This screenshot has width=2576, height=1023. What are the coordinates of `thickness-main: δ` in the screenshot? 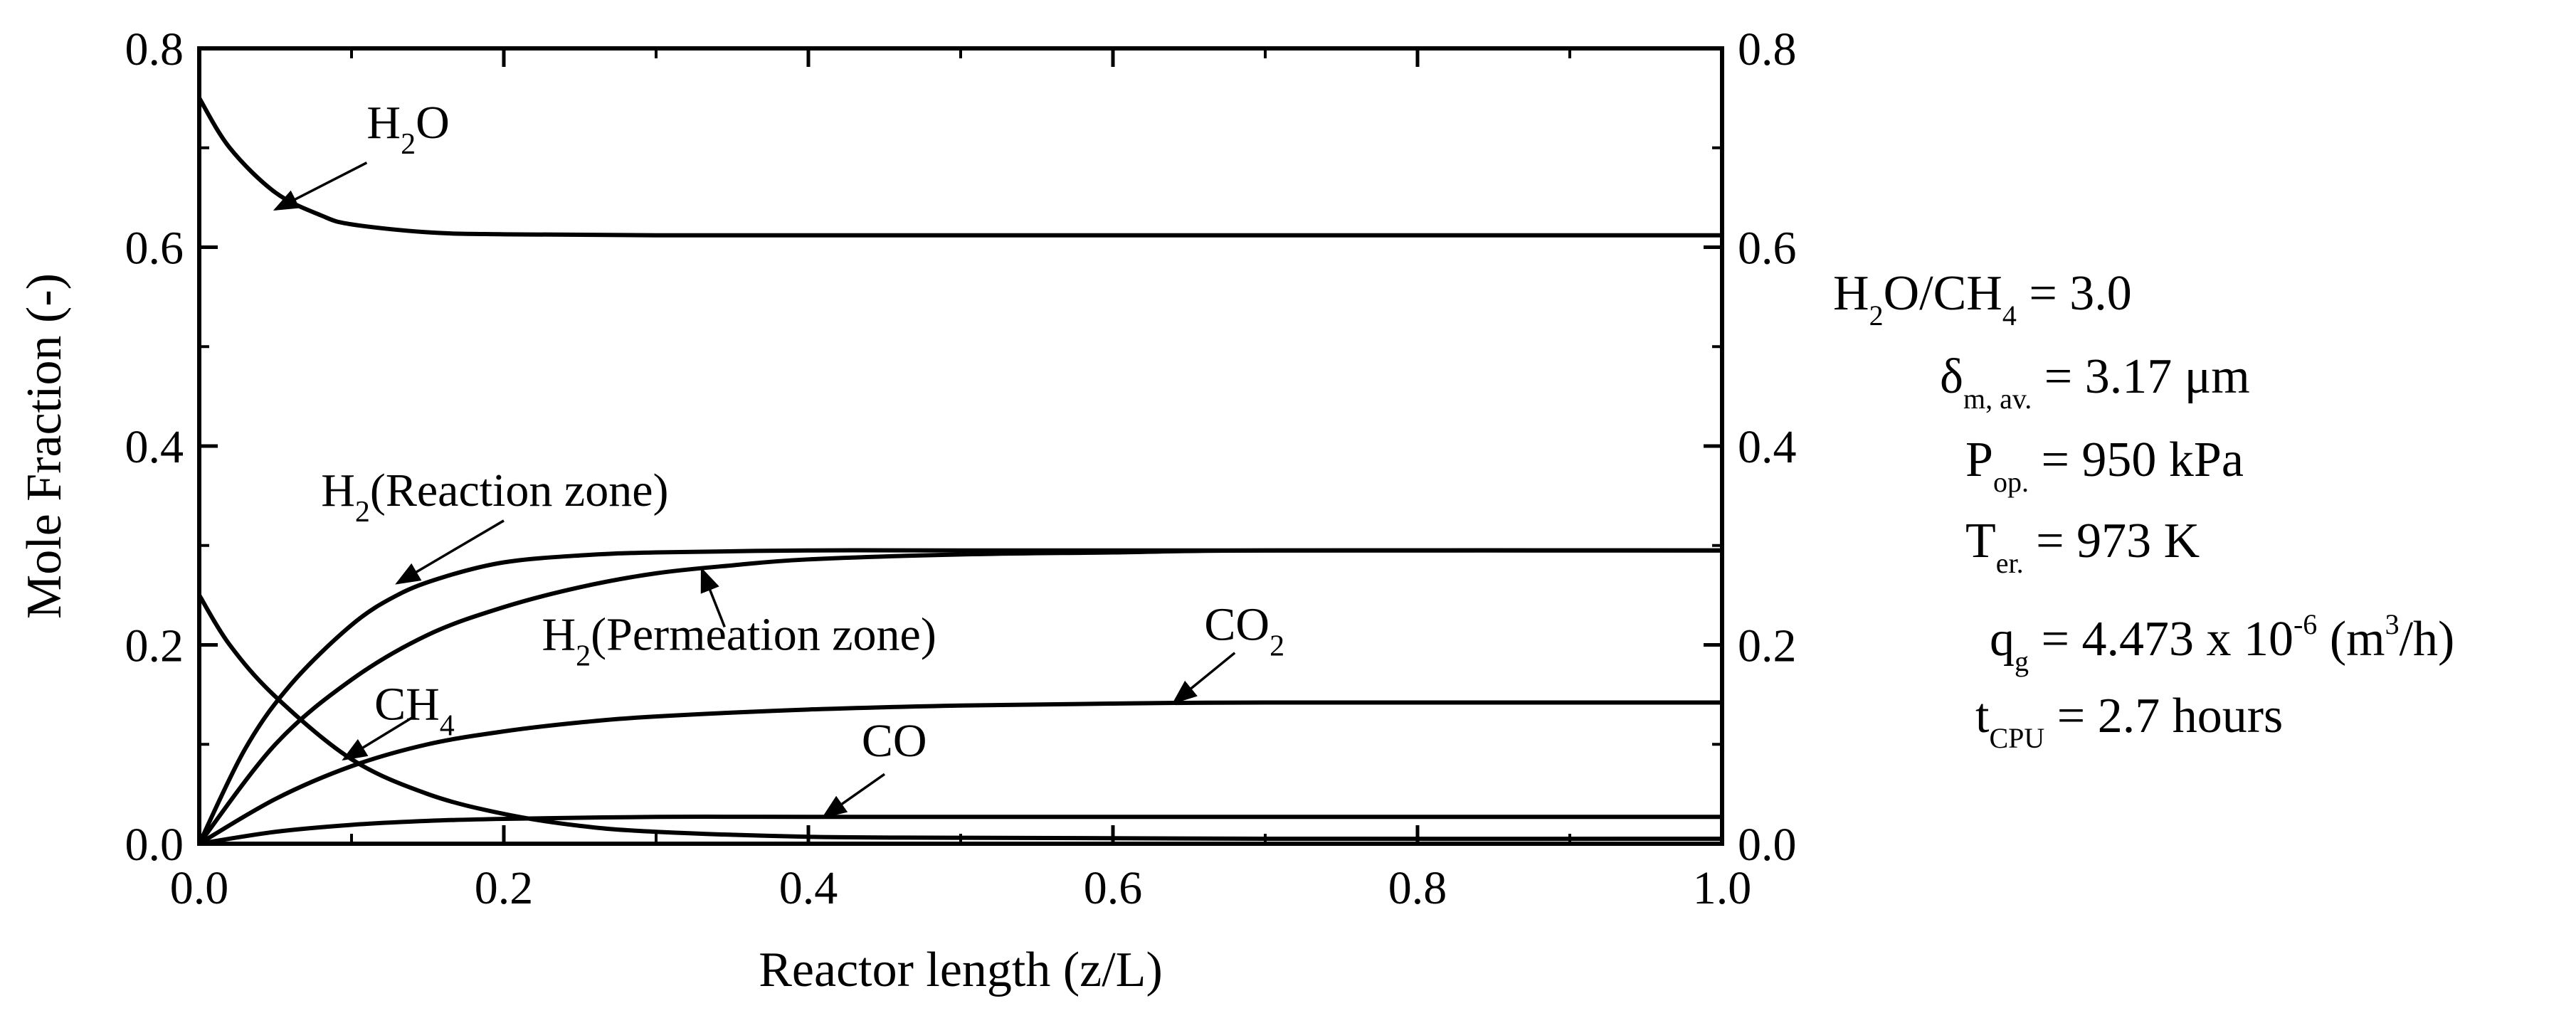 It's located at (1951, 376).